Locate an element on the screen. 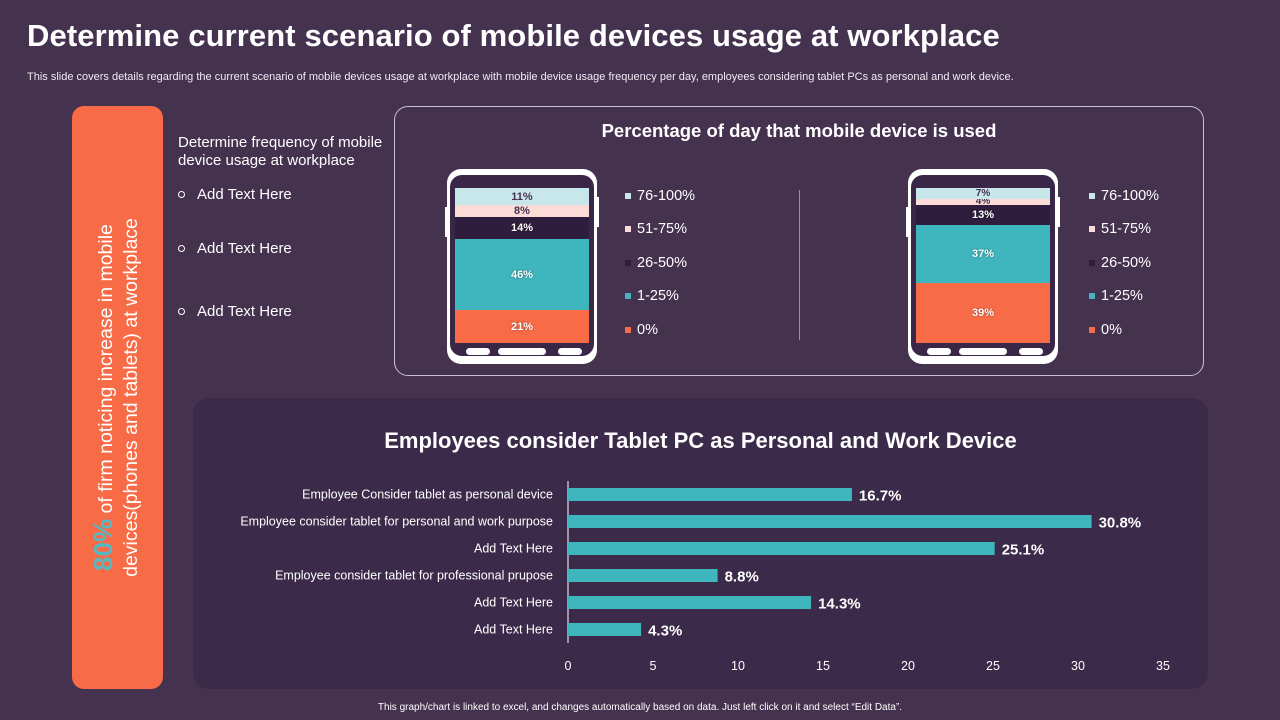 This screenshot has height=720, width=1280. segment-label: 37% is located at coordinates (983, 253).